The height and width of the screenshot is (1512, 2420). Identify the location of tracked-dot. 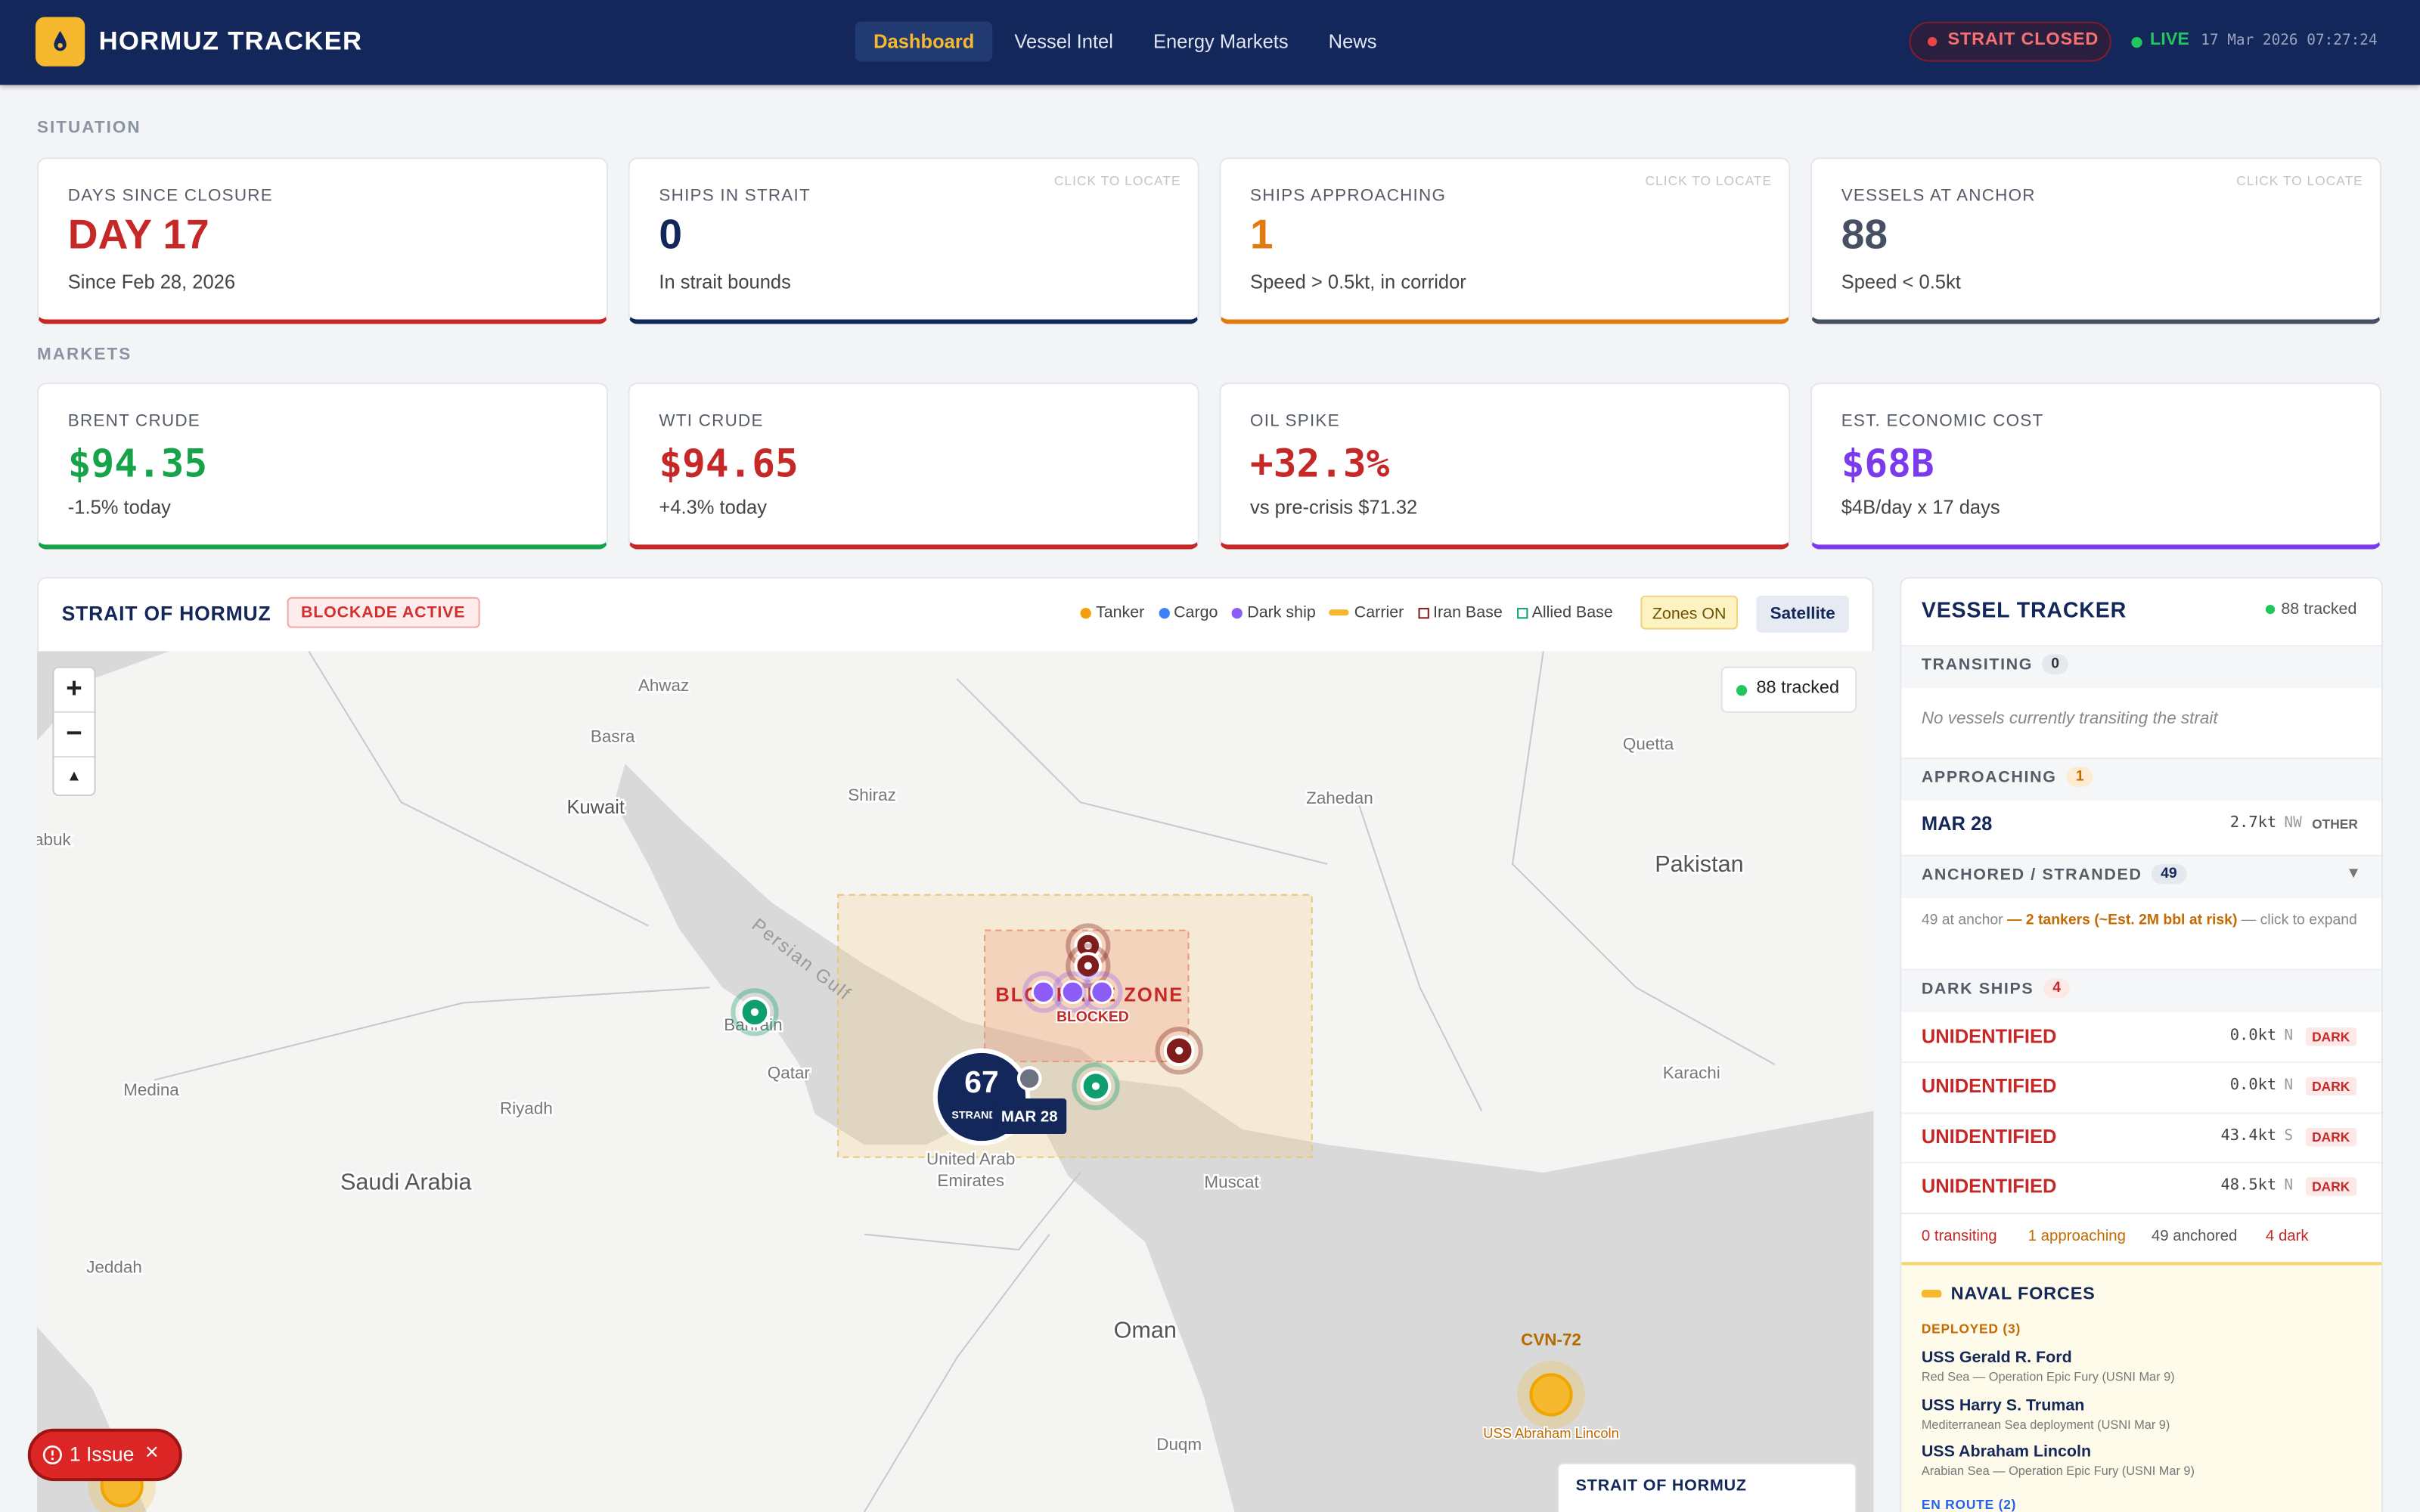
(2270, 609).